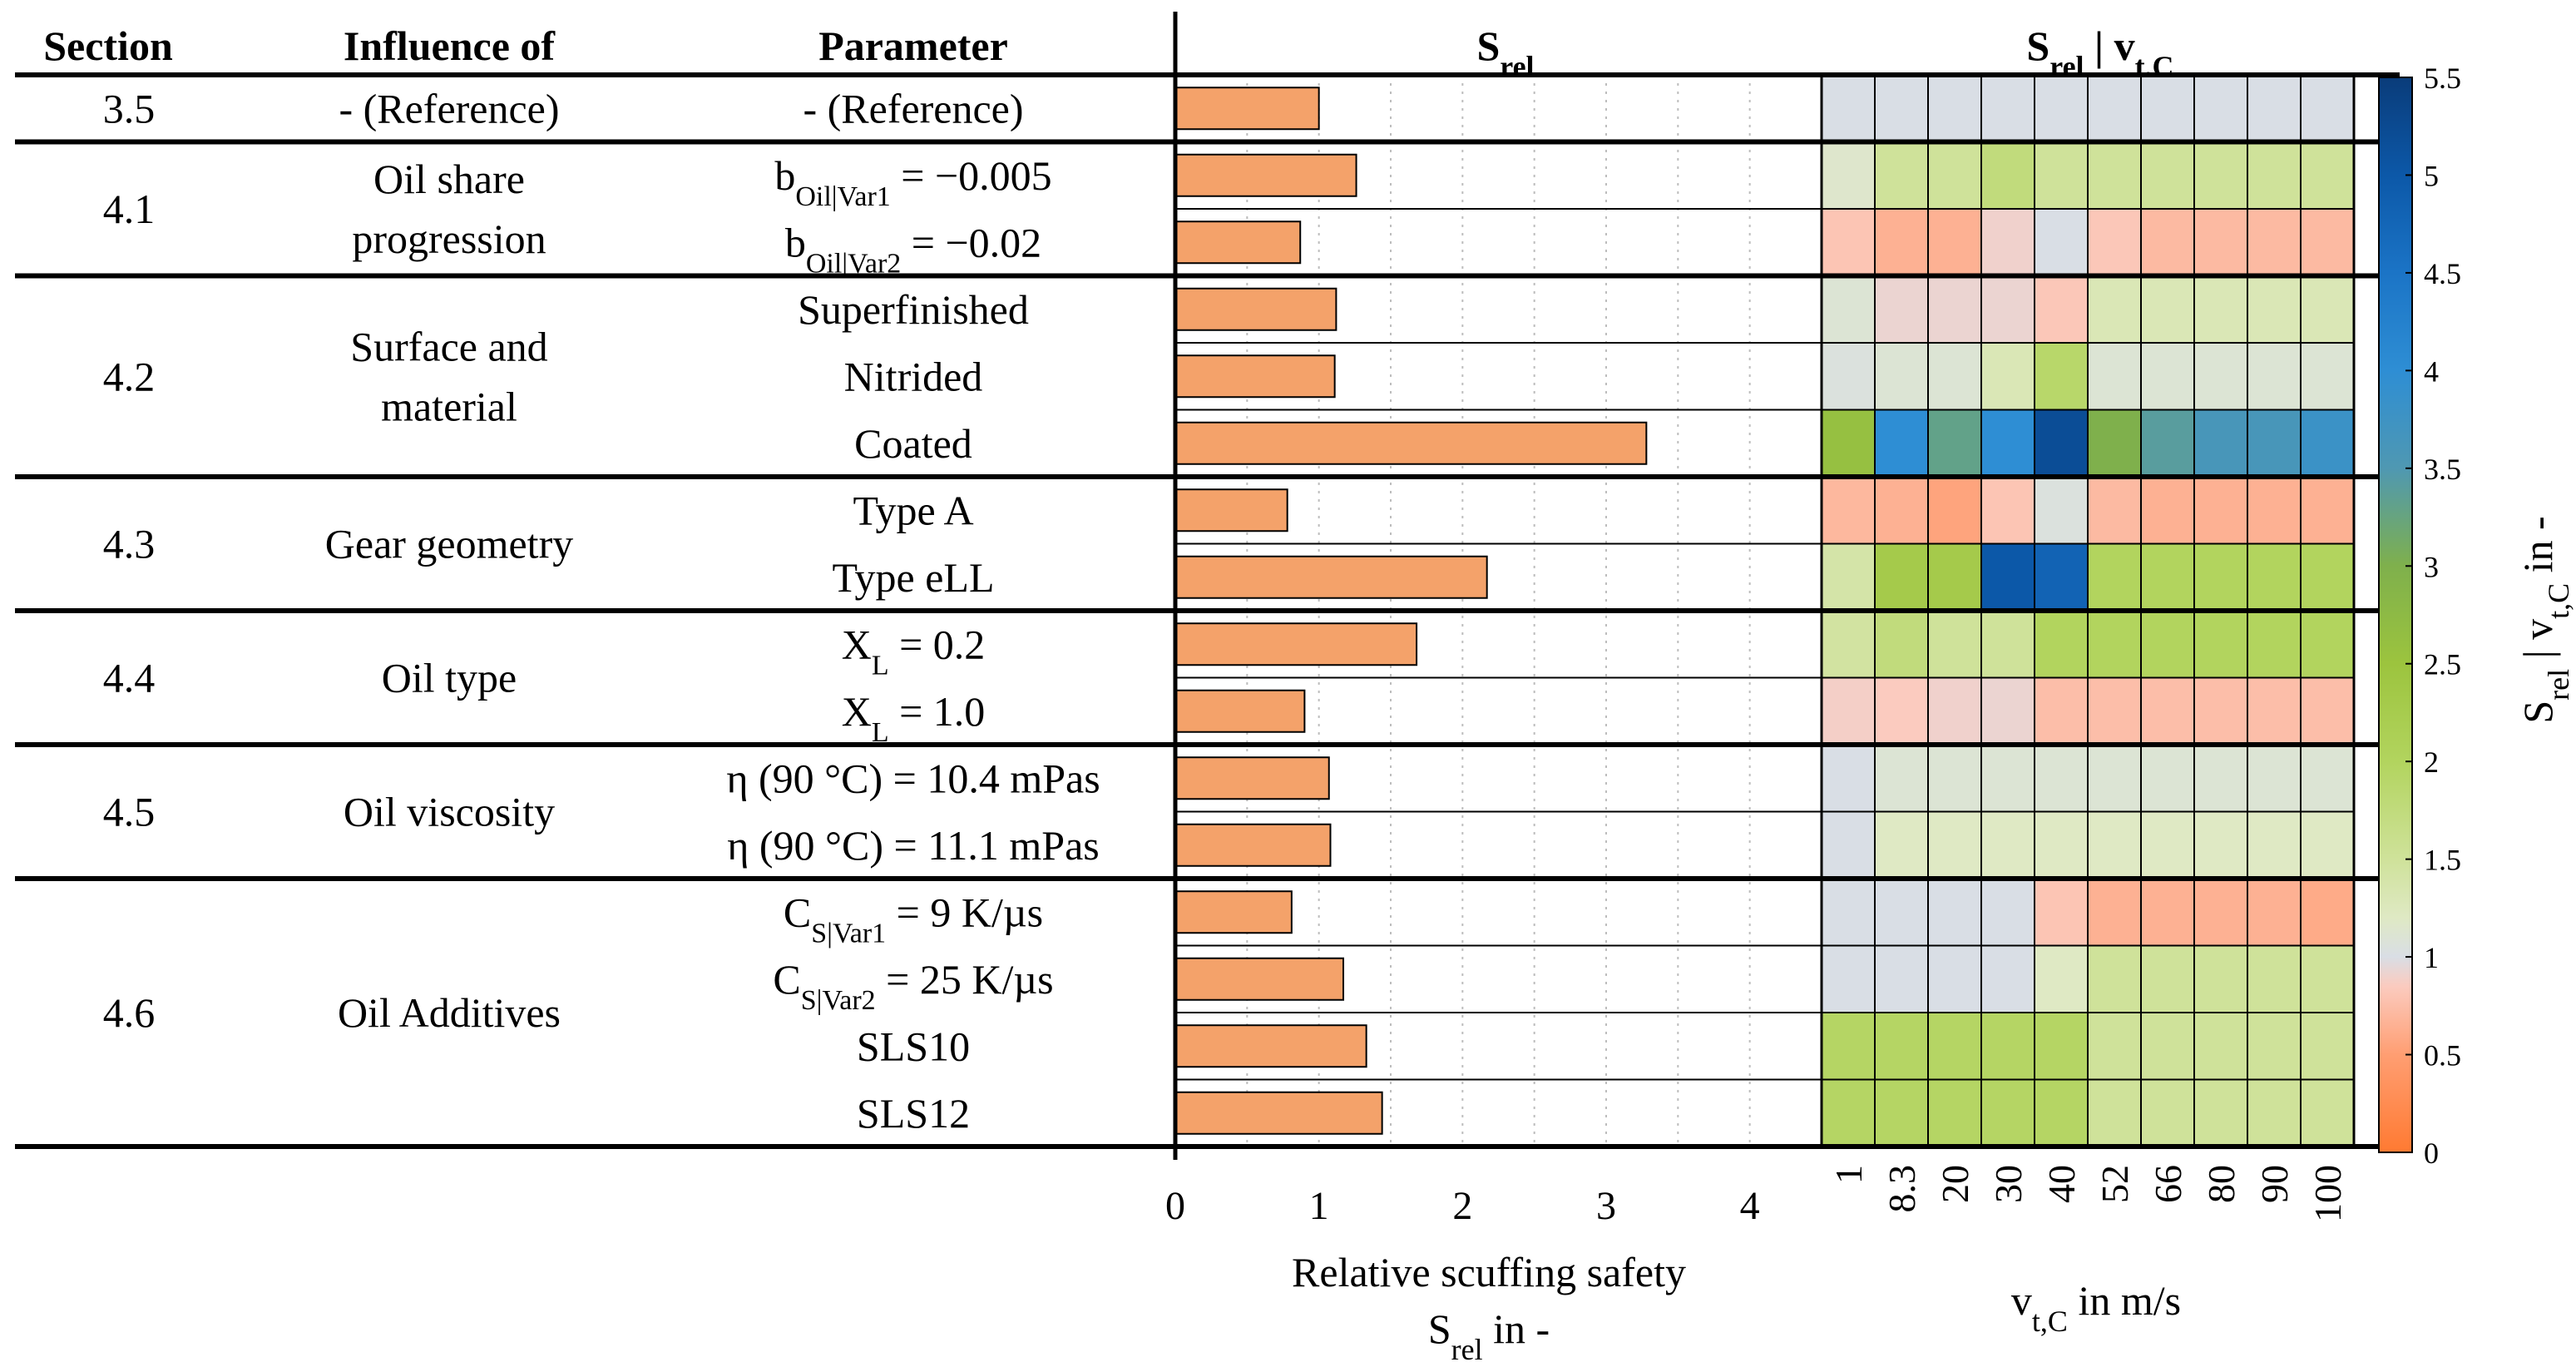 This screenshot has width=2576, height=1372. Describe the element at coordinates (2115, 1184) in the screenshot. I see `heatmap-x-tick-label: 52` at that location.